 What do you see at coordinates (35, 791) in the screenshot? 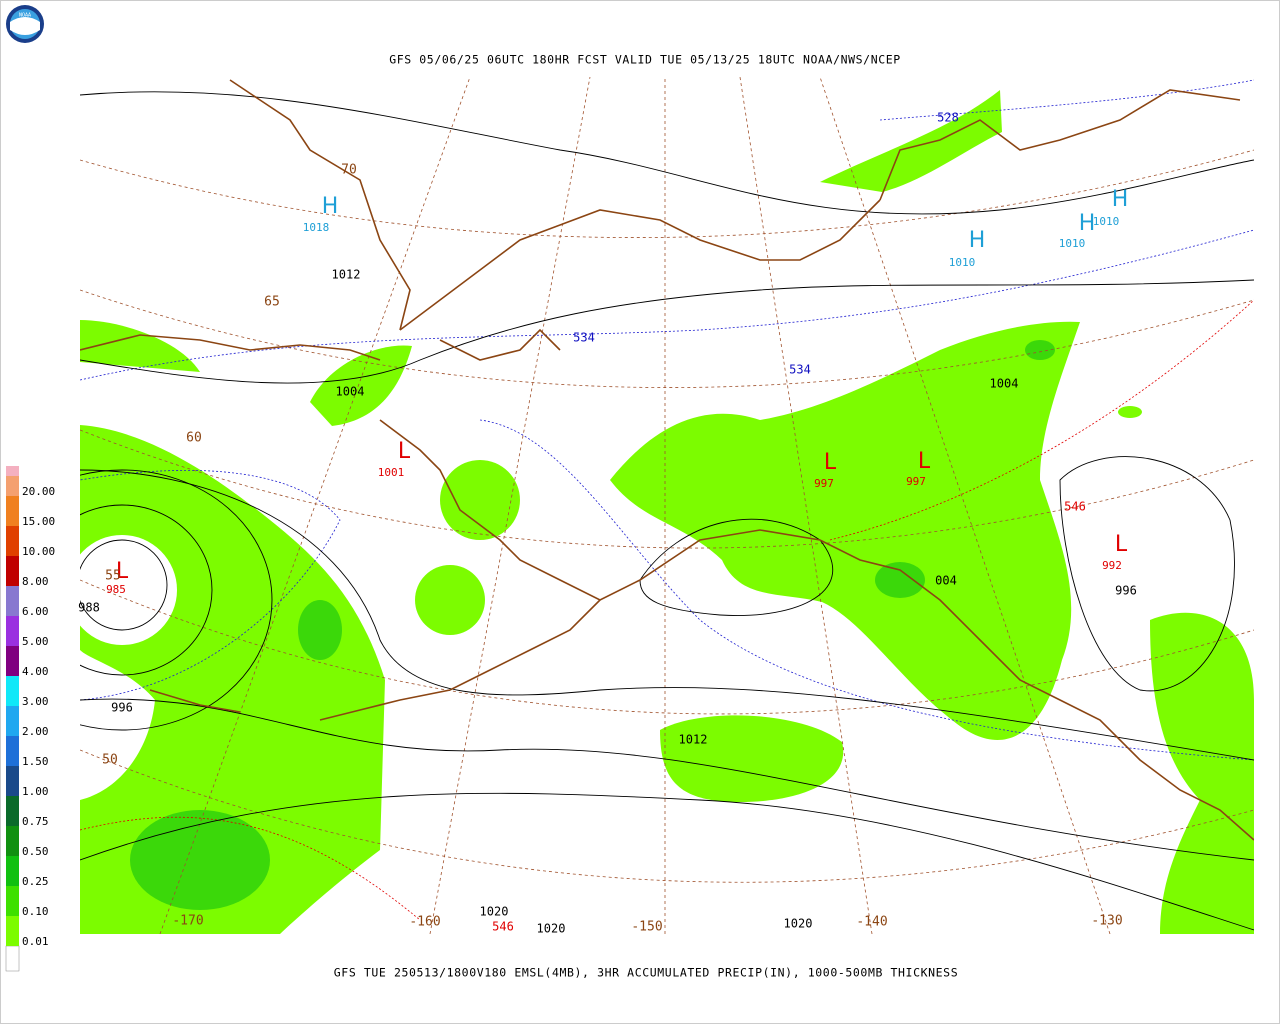
I see `legend-label: 1.00` at bounding box center [35, 791].